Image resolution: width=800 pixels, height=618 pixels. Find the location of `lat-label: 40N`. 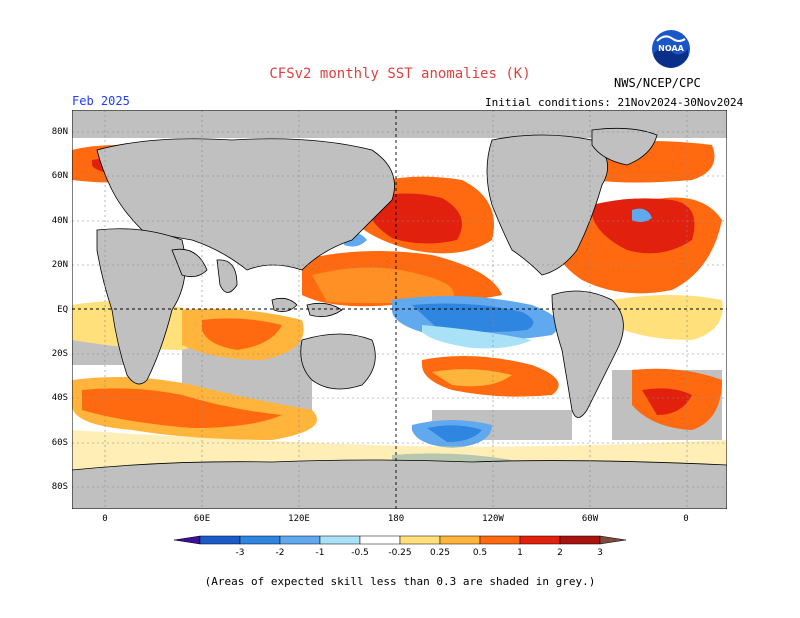

lat-label: 40N is located at coordinates (59, 221).